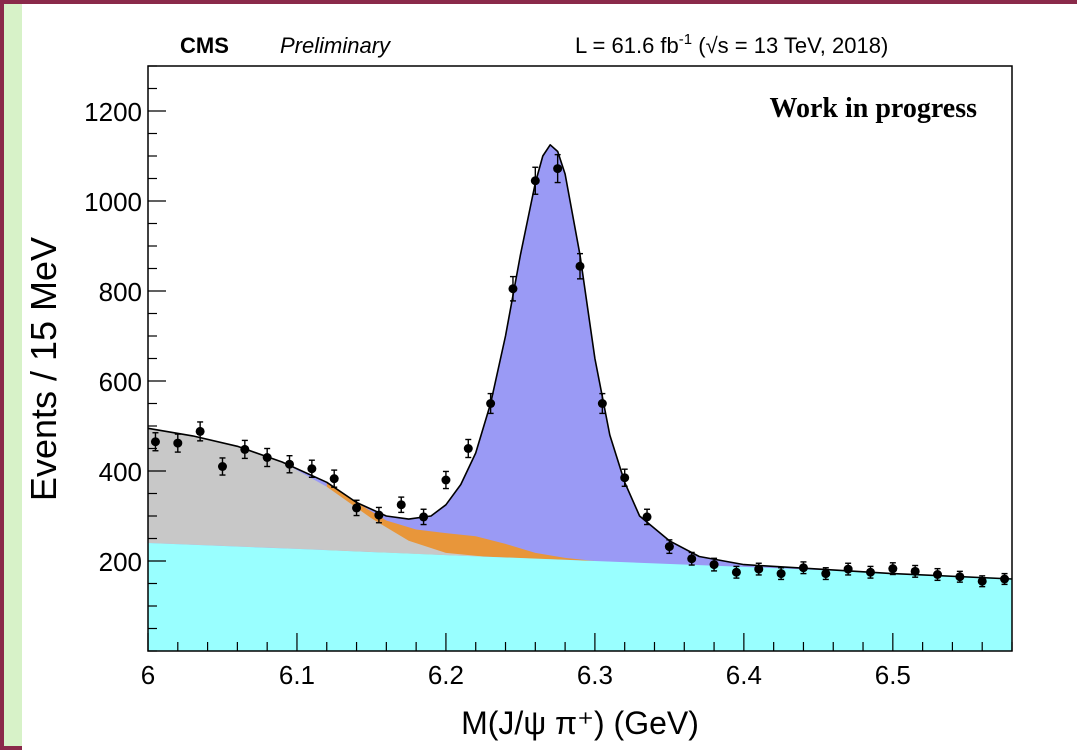  I want to click on y-axis-ticks: 200 400 600 800 1000 1200, so click(125, 358).